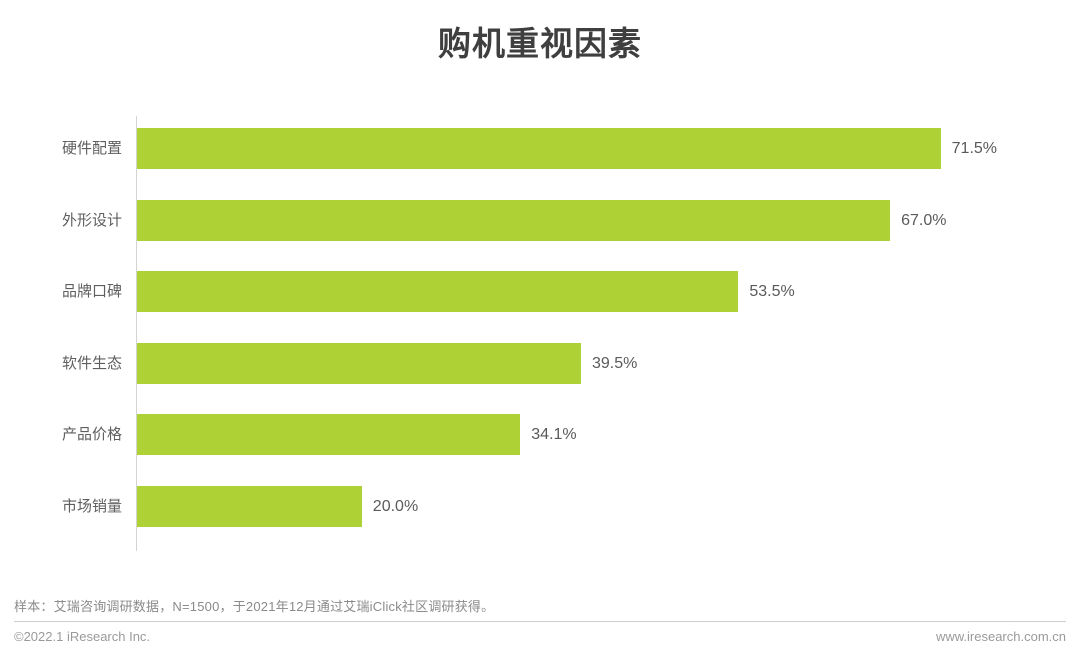 The height and width of the screenshot is (655, 1080). I want to click on page-title: 购机重视因素, so click(540, 43).